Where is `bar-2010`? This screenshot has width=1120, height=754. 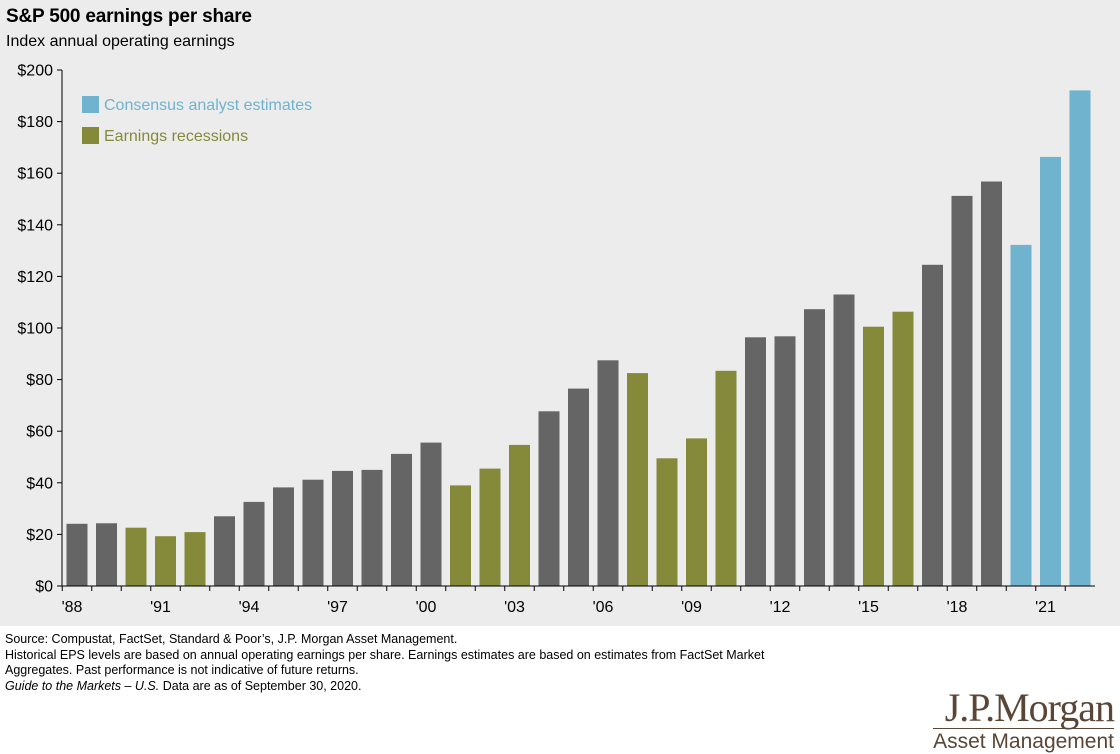
bar-2010 is located at coordinates (726, 478).